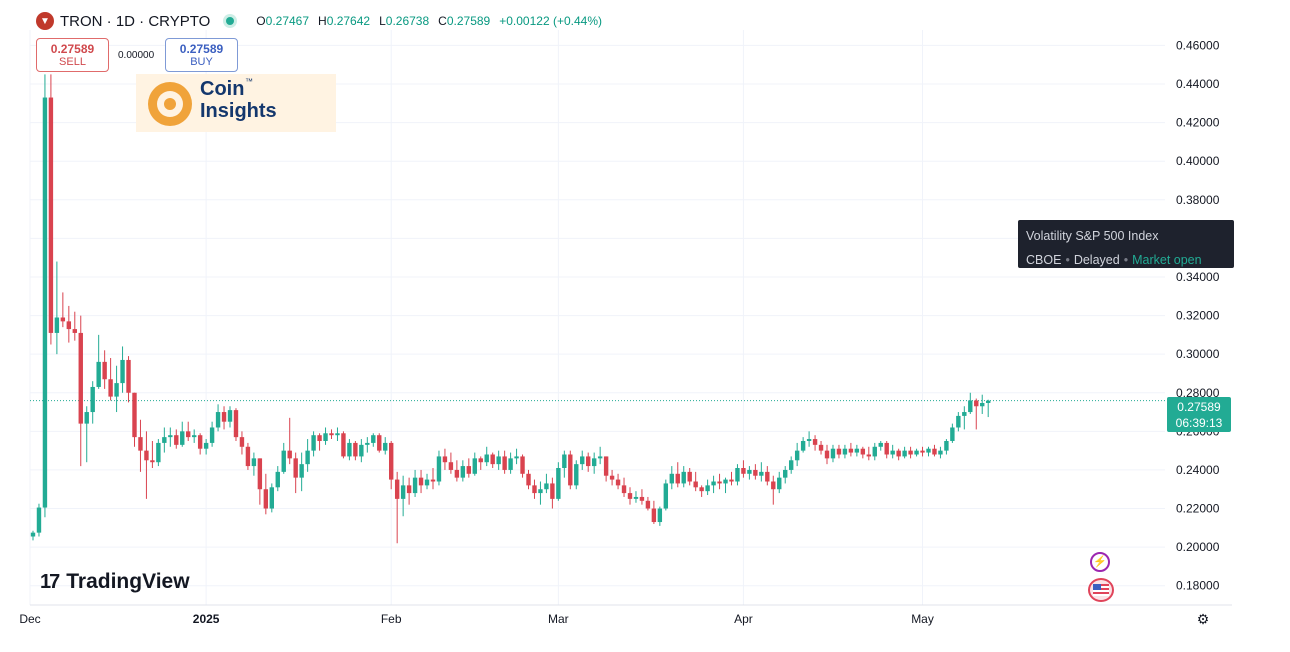 The image size is (1290, 652). Describe the element at coordinates (50, 581) in the screenshot. I see `tradingview-mark-icon: 17` at that location.